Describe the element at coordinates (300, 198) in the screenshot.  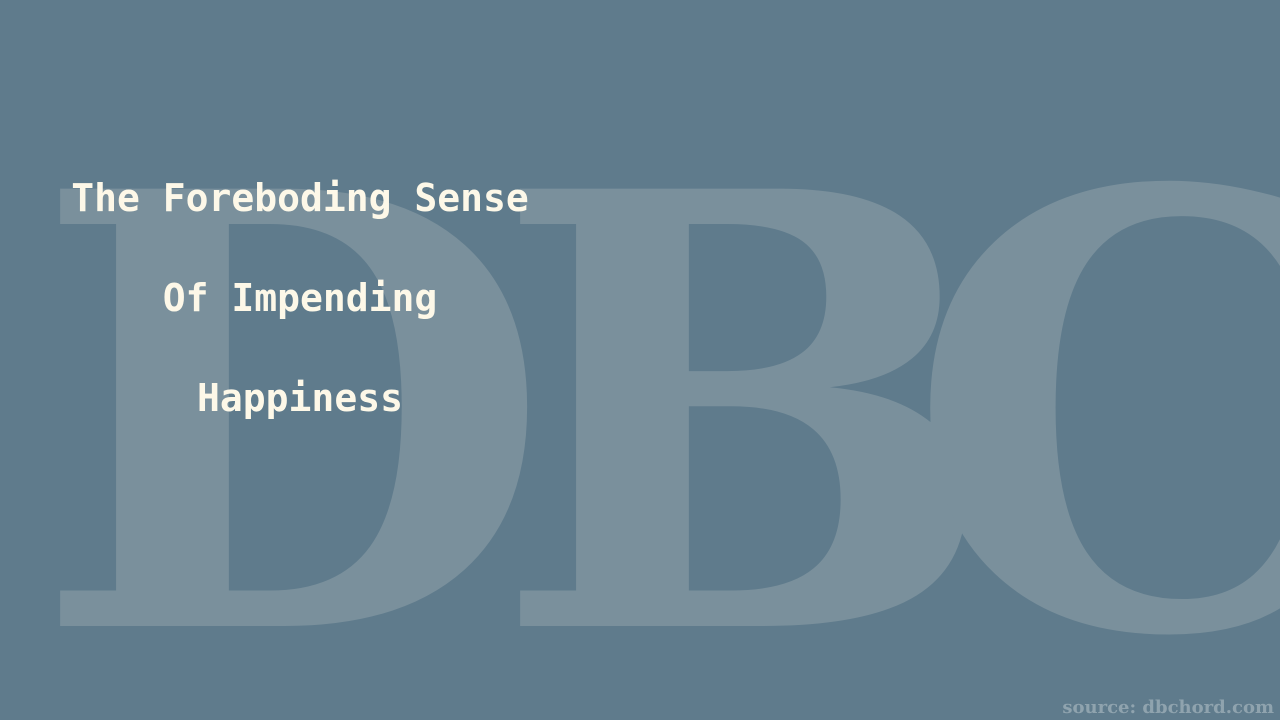
I see `song-title-line-1: The Foreboding Sense` at that location.